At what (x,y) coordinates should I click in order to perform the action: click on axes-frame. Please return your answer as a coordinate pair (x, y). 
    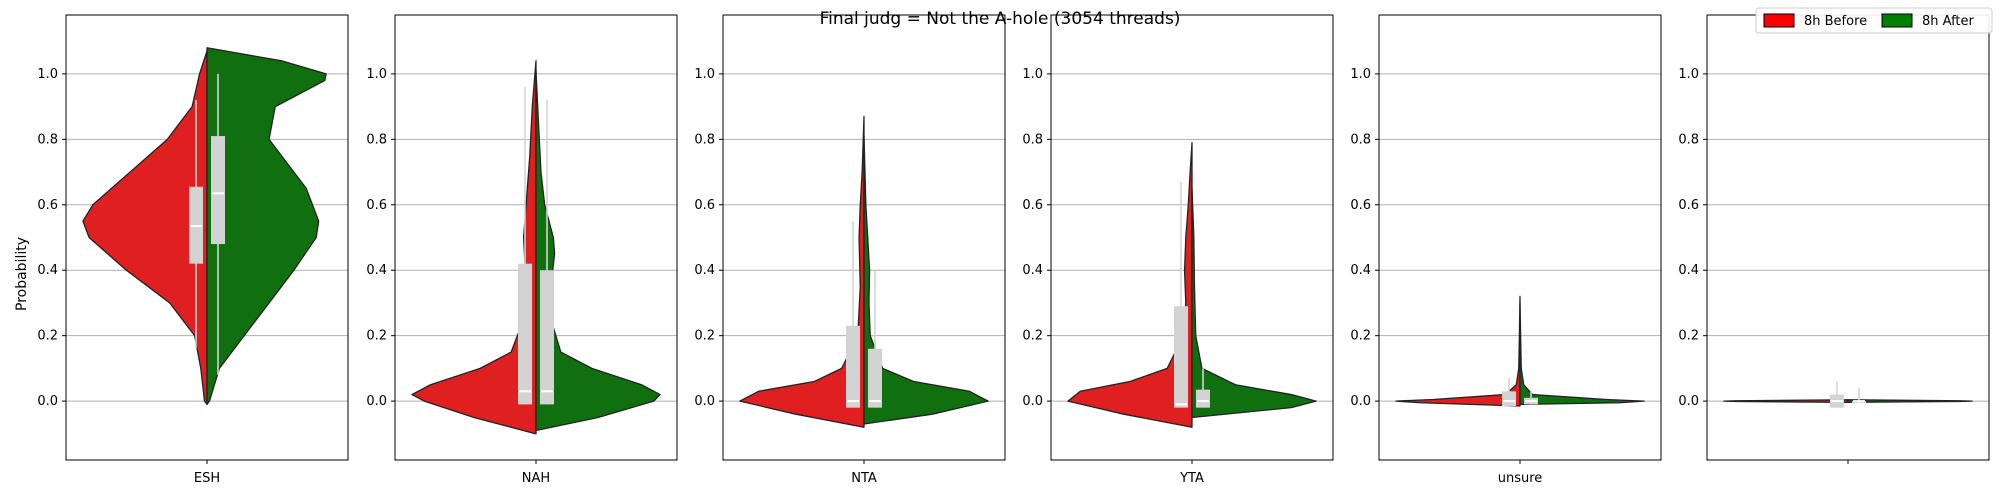
    Looking at the image, I should click on (1848, 237).